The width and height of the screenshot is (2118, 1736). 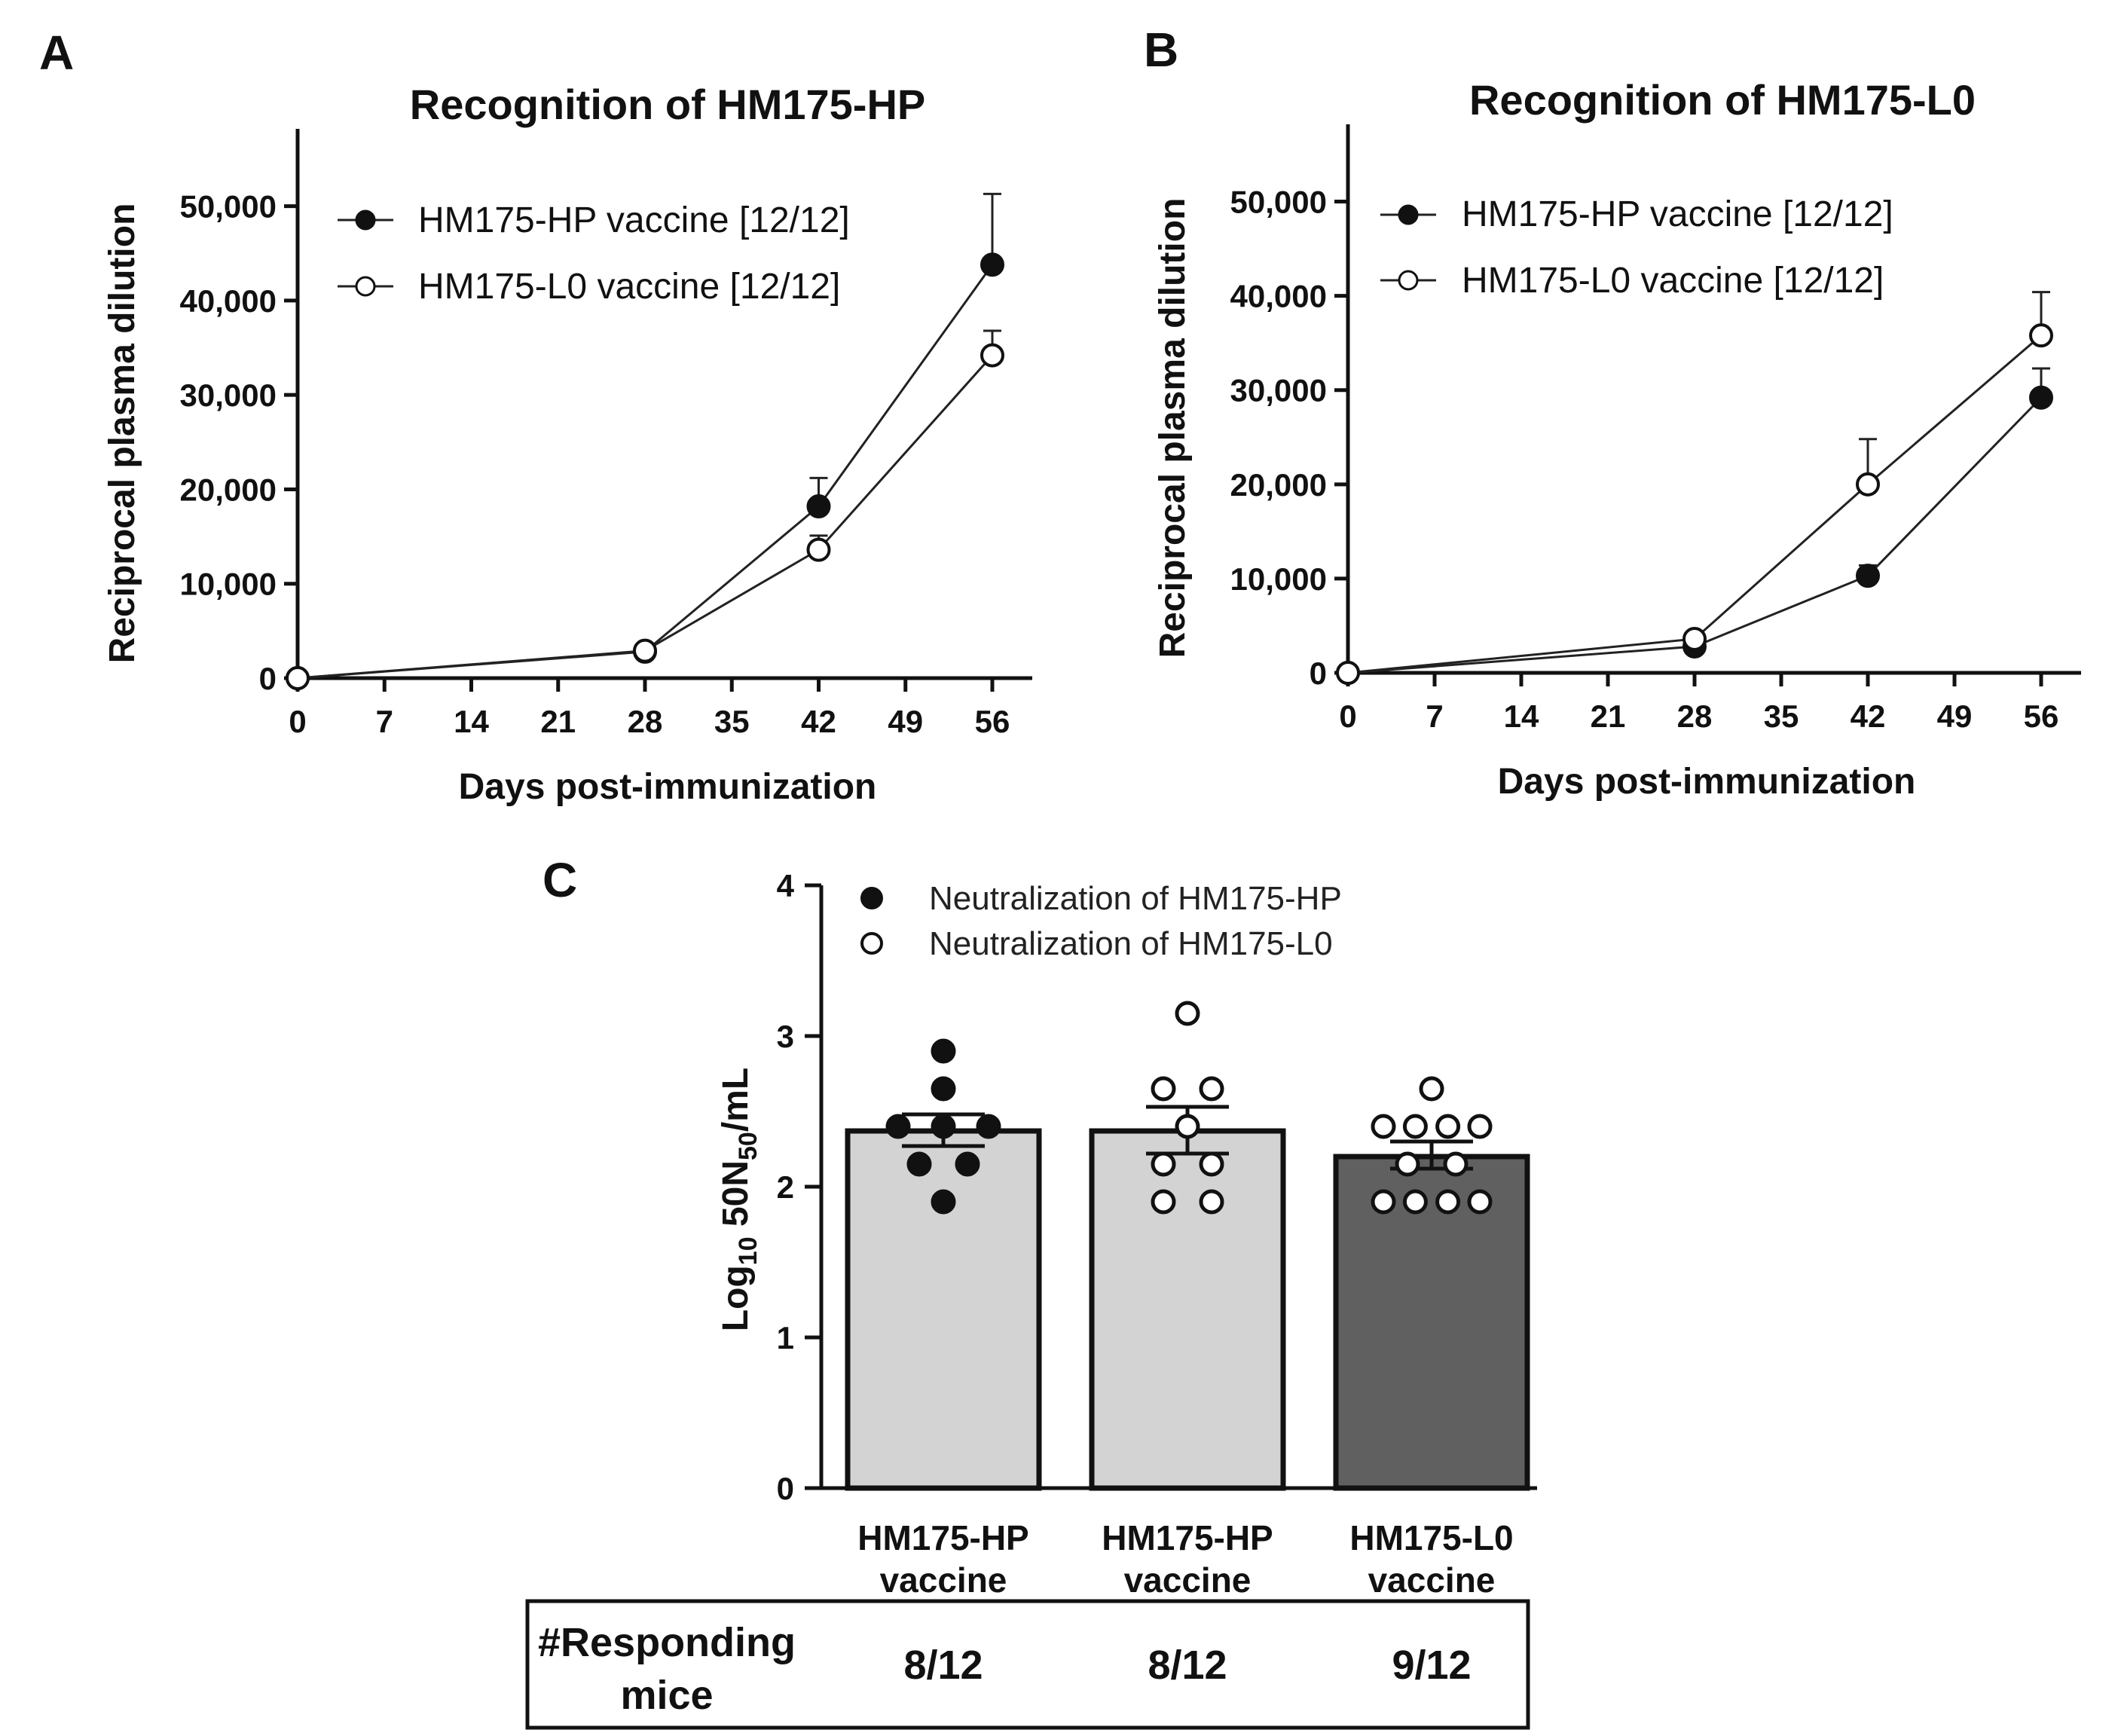 What do you see at coordinates (1431, 1537) in the screenshot?
I see `category-3-label-line1: HM175-L0` at bounding box center [1431, 1537].